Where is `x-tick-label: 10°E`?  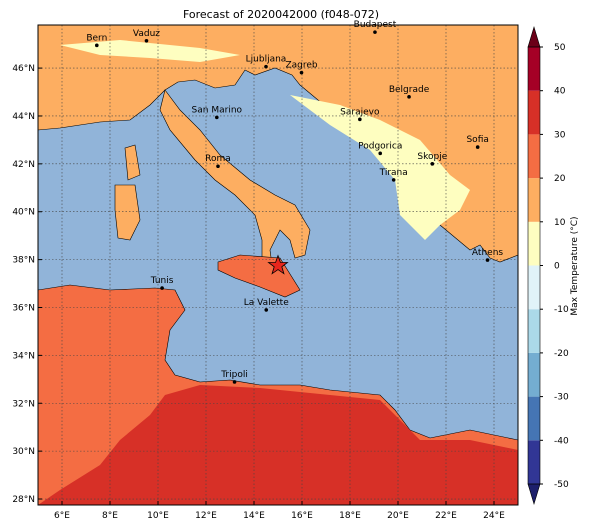 x-tick-label: 10°E is located at coordinates (158, 516).